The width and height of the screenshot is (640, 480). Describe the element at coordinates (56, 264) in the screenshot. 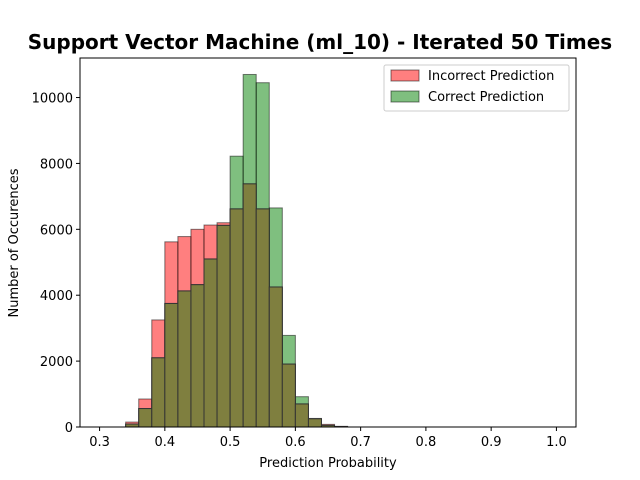

I see `y-axis: 0 2000 4000 6000 8000 10000` at that location.